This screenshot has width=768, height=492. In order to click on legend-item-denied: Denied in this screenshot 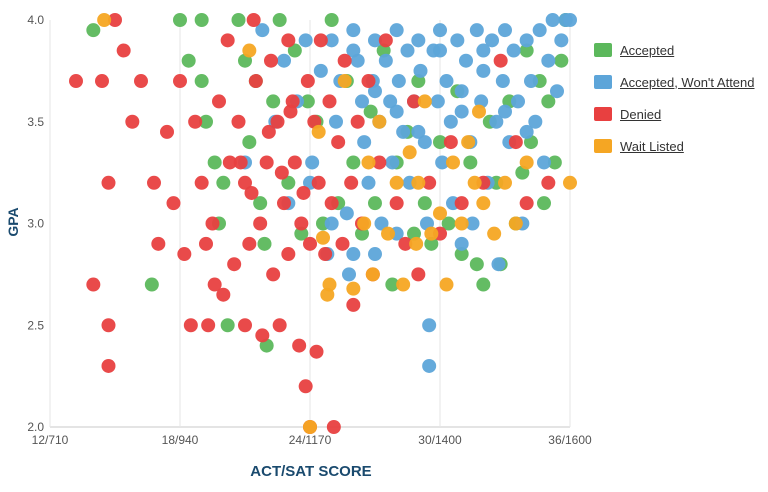, I will do `click(680, 114)`.